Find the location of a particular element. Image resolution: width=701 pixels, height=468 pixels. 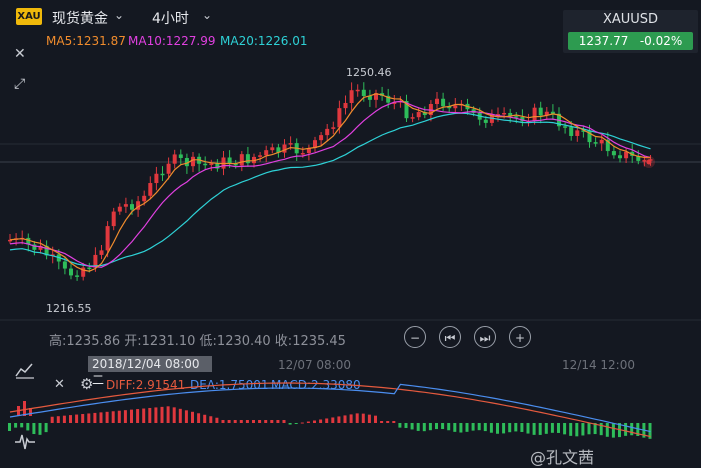

line-chart-icon is located at coordinates (25, 370).